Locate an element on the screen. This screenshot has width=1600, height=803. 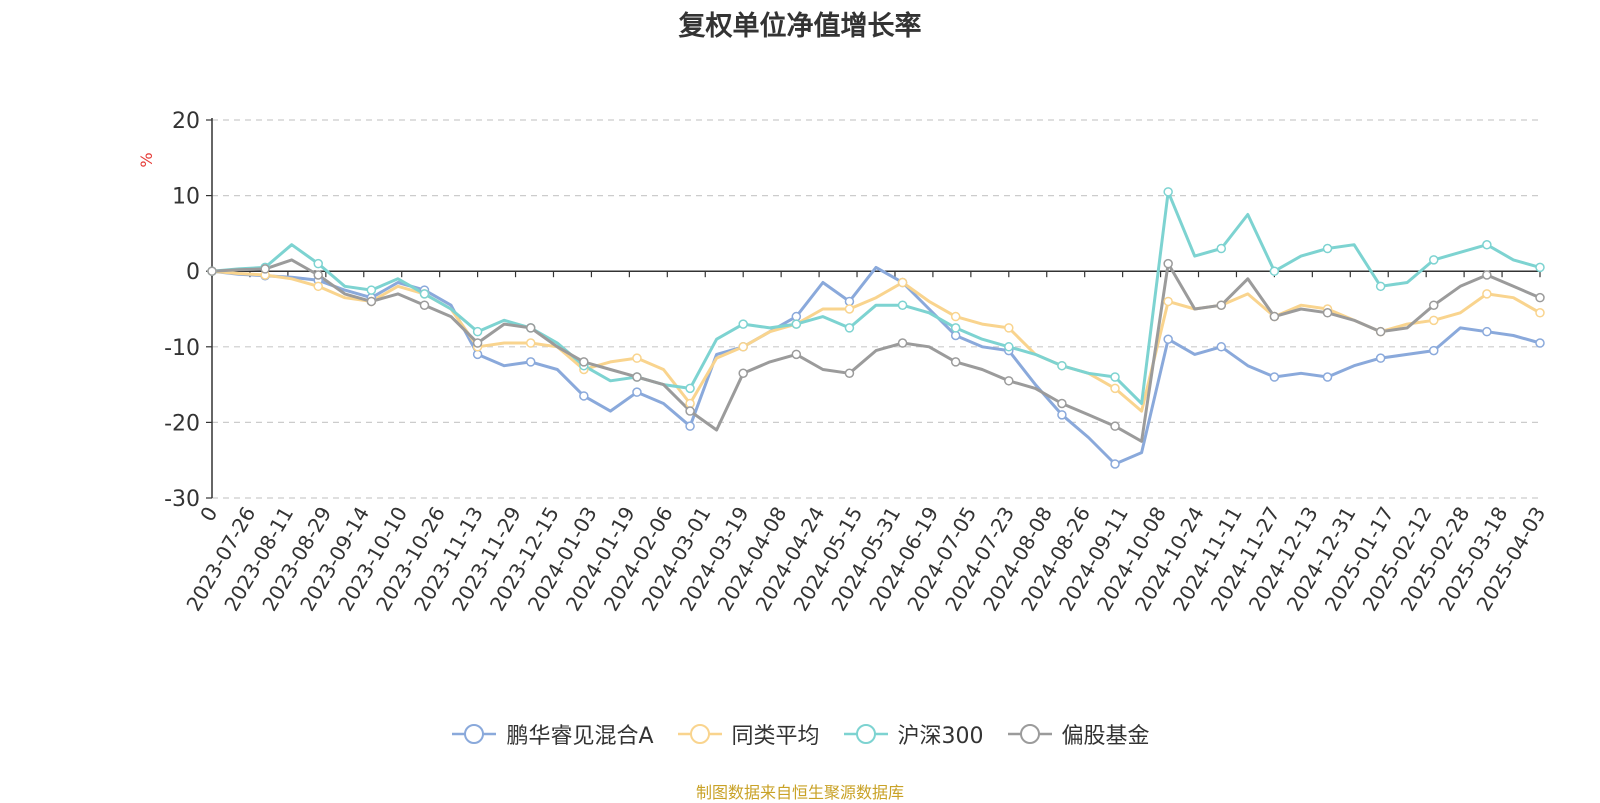
y-tick-label: 10 is located at coordinates (186, 197).